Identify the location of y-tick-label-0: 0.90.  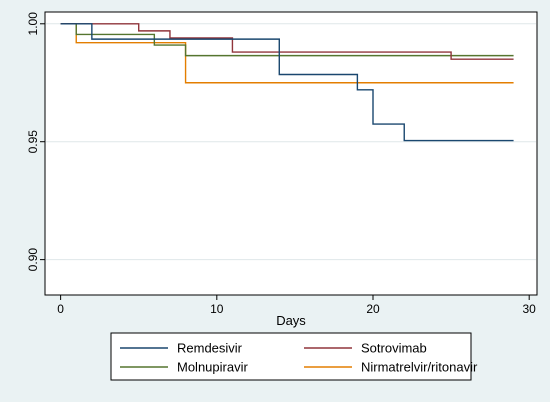
(33, 260).